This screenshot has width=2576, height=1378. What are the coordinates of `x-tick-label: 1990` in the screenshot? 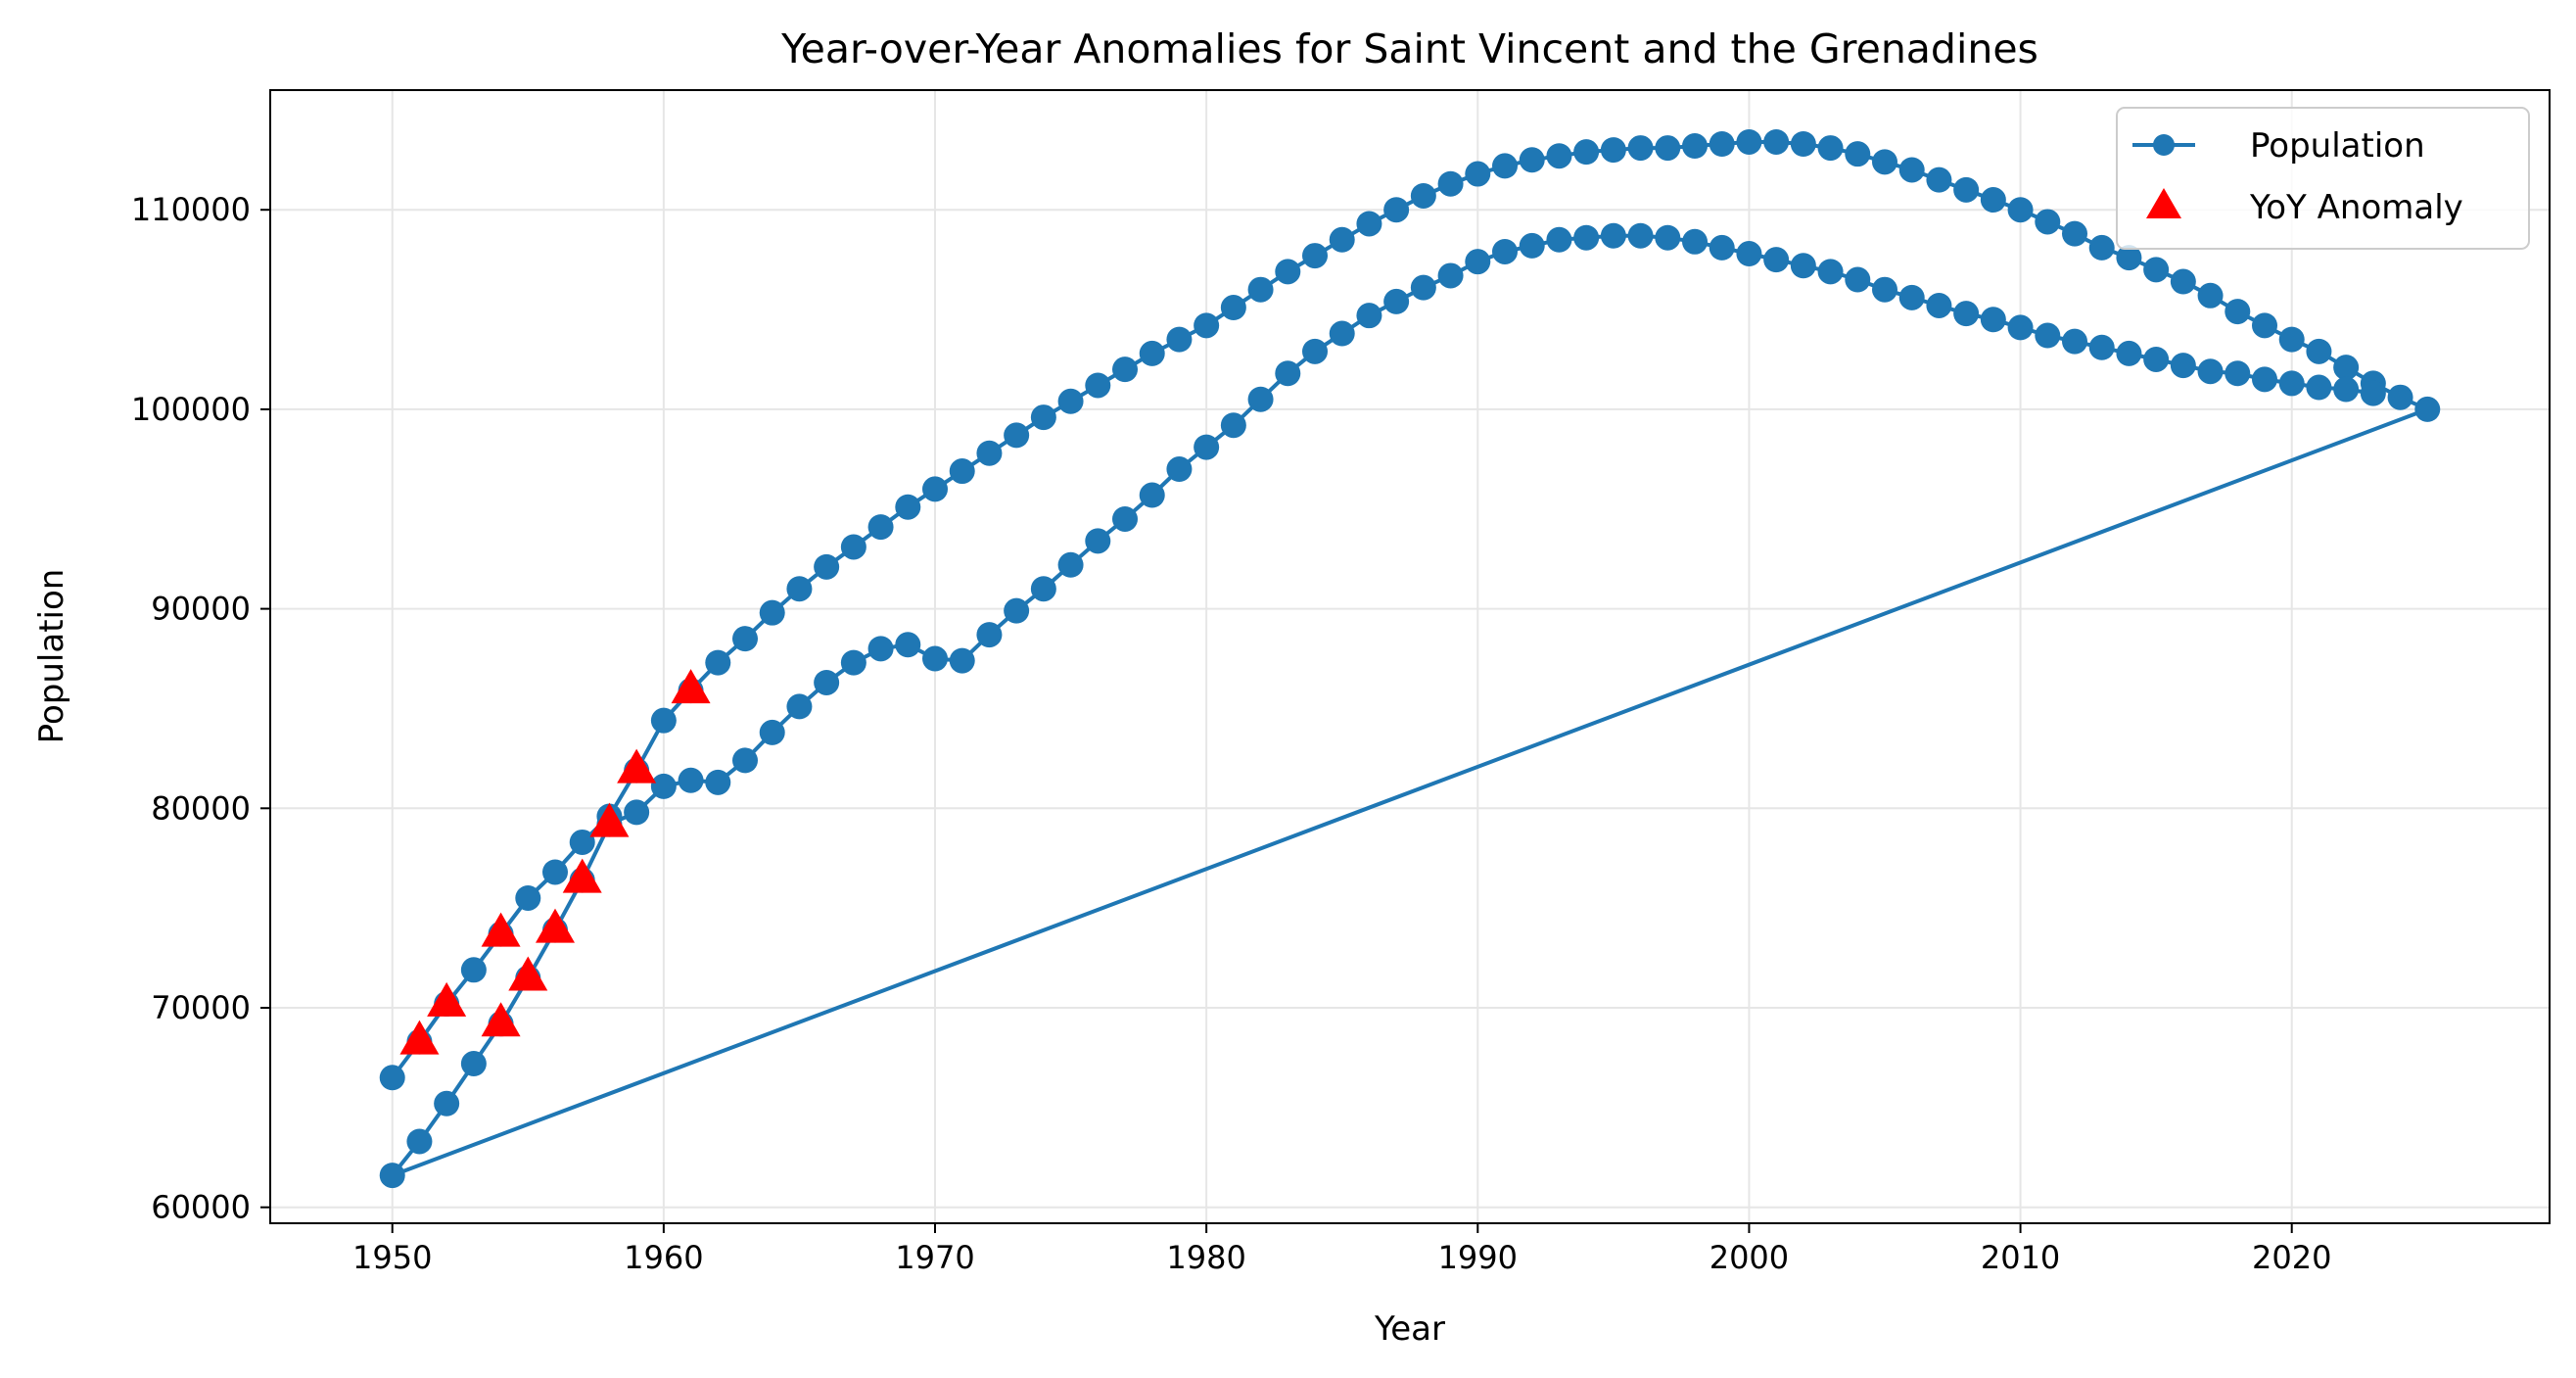 It's located at (1478, 1257).